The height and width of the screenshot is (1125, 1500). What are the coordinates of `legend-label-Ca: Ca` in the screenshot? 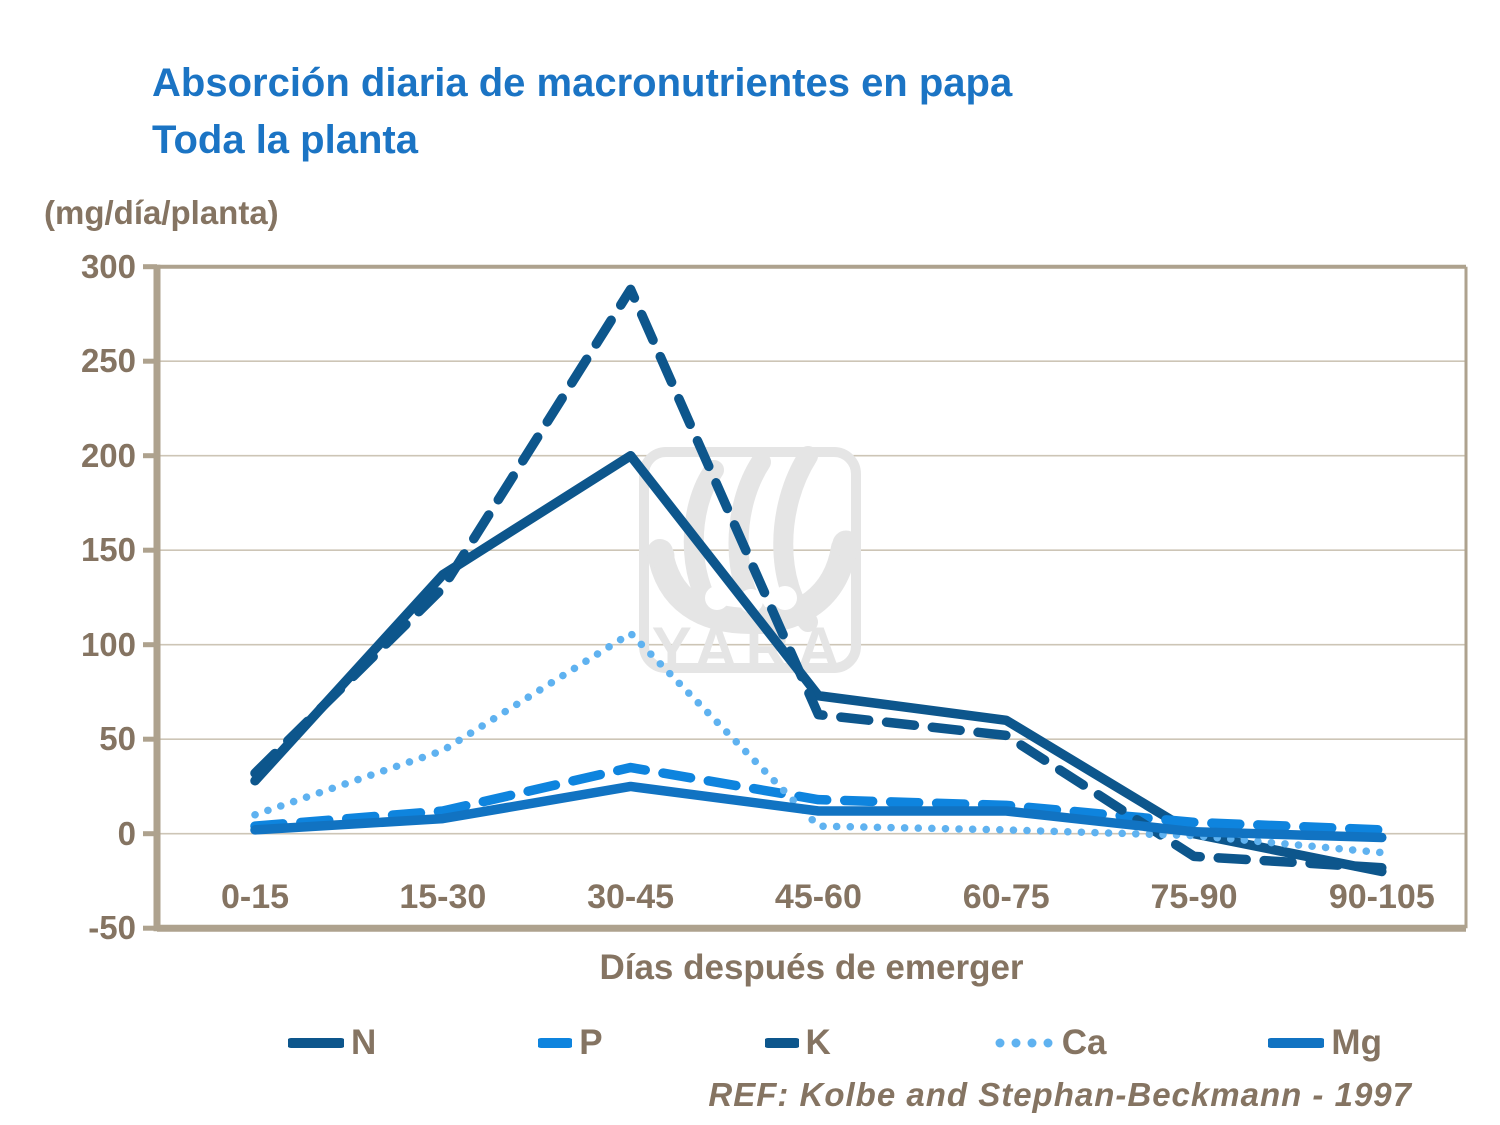 It's located at (1084, 1042).